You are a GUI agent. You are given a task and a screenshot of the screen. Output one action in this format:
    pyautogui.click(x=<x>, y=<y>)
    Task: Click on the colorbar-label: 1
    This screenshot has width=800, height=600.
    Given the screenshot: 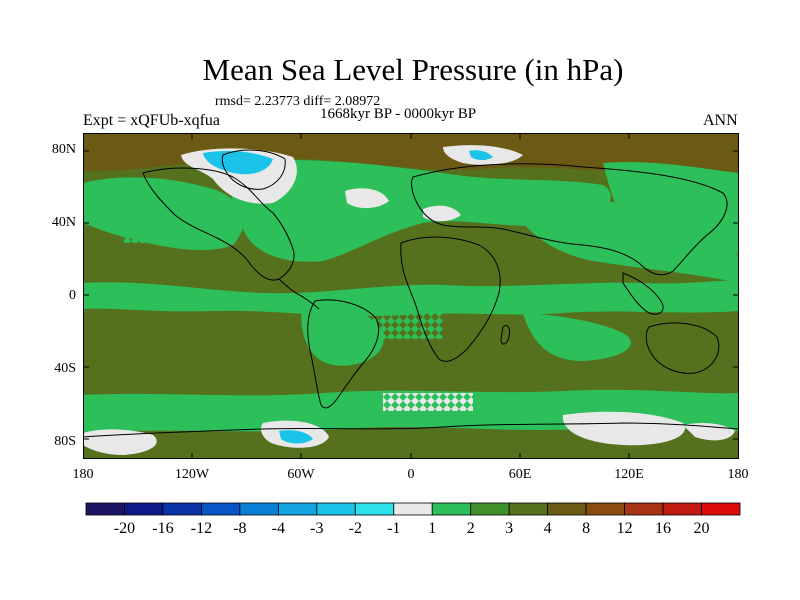 What is the action you would take?
    pyautogui.click(x=432, y=528)
    